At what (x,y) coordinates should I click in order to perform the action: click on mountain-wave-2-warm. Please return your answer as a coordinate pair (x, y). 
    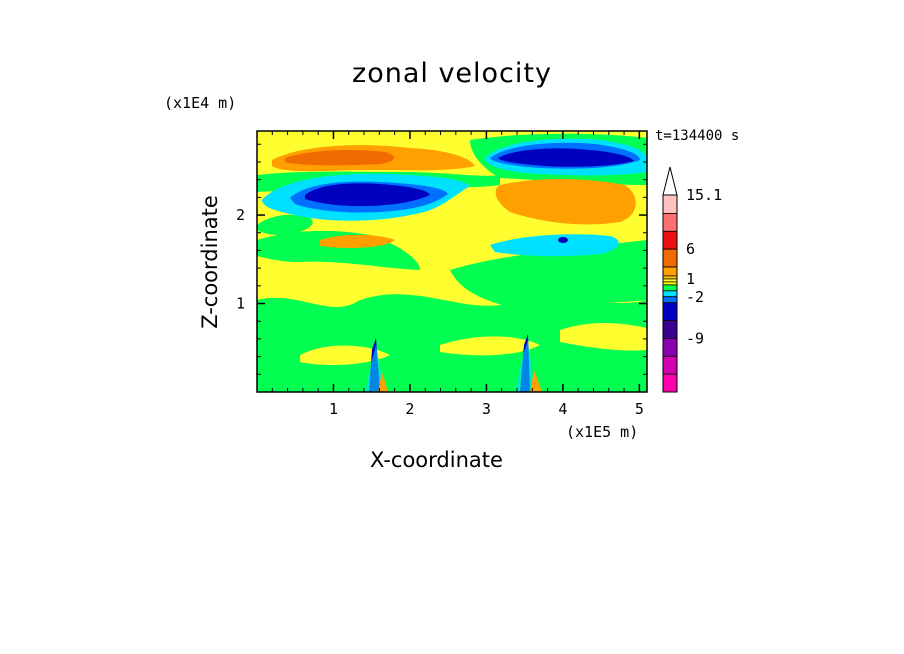
    Looking at the image, I should click on (536, 381).